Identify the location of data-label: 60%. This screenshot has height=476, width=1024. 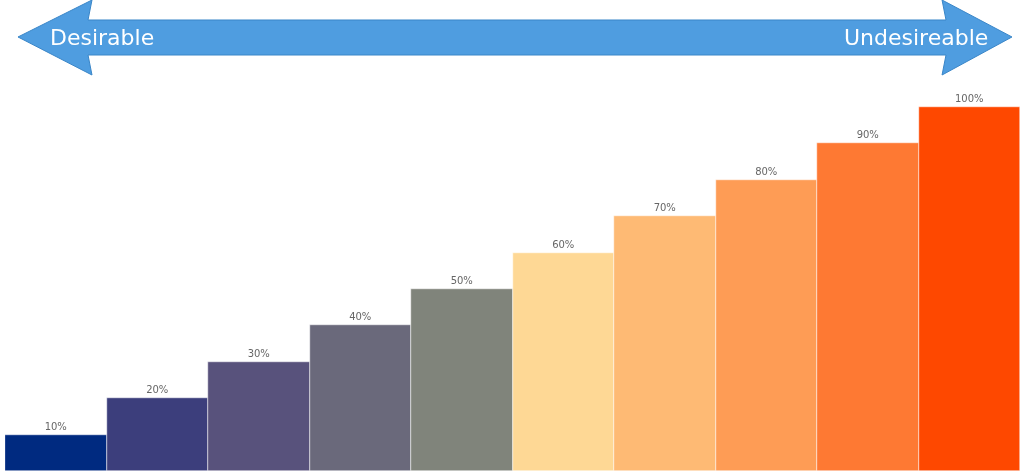
(563, 244).